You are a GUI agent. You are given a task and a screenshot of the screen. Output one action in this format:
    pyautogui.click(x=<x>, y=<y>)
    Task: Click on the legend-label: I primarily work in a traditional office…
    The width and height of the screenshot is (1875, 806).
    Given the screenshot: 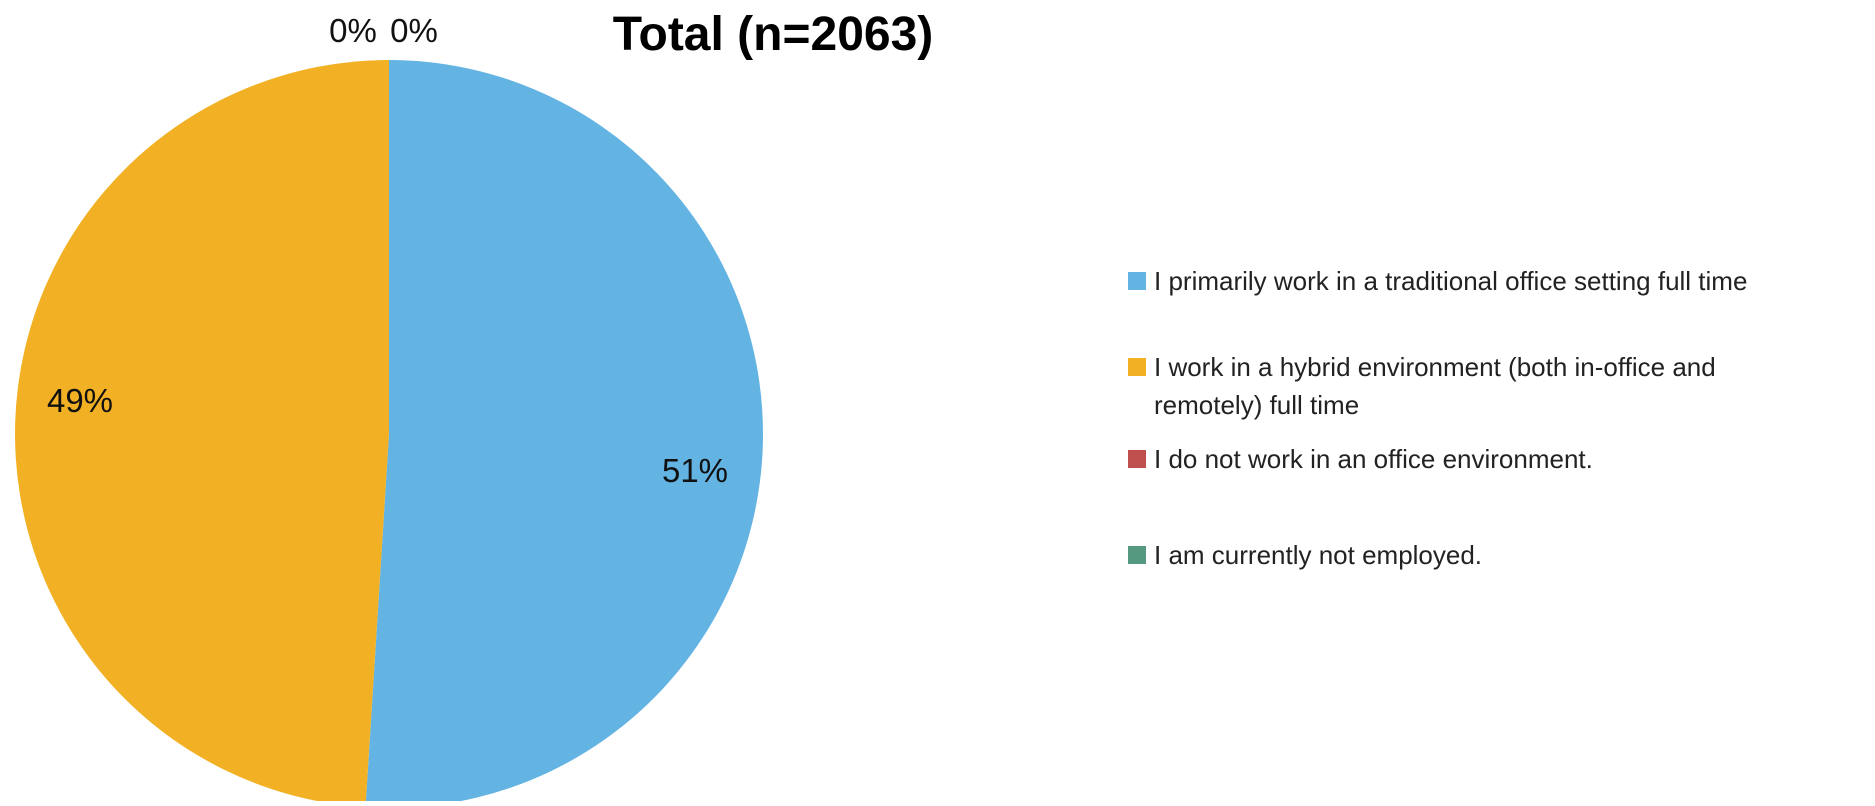 What is the action you would take?
    pyautogui.click(x=1451, y=281)
    